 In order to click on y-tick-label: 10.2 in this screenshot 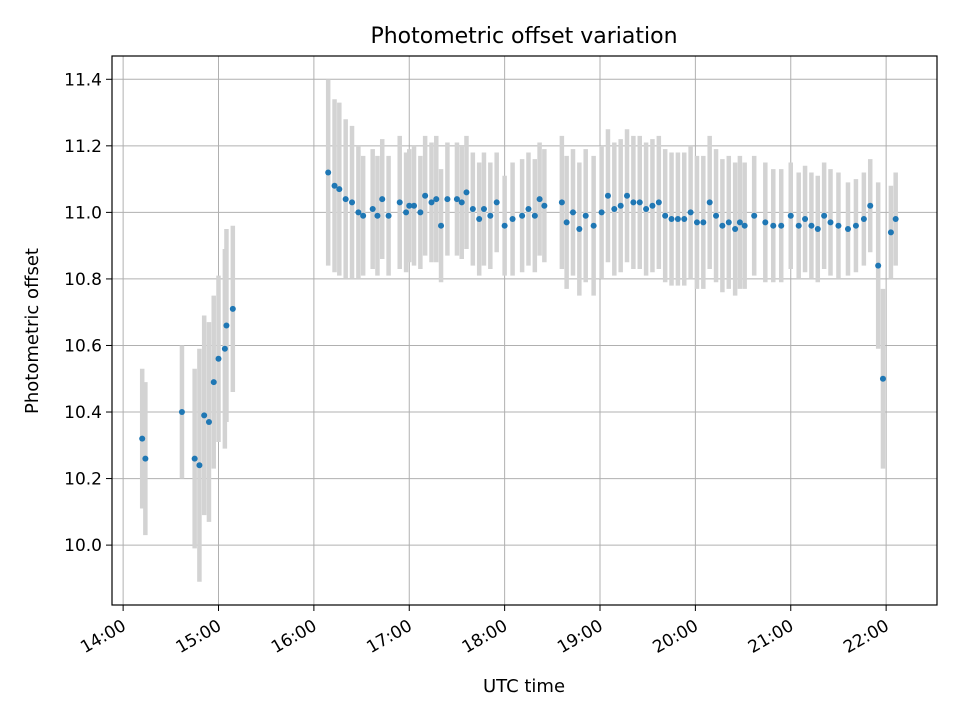, I will do `click(83, 480)`.